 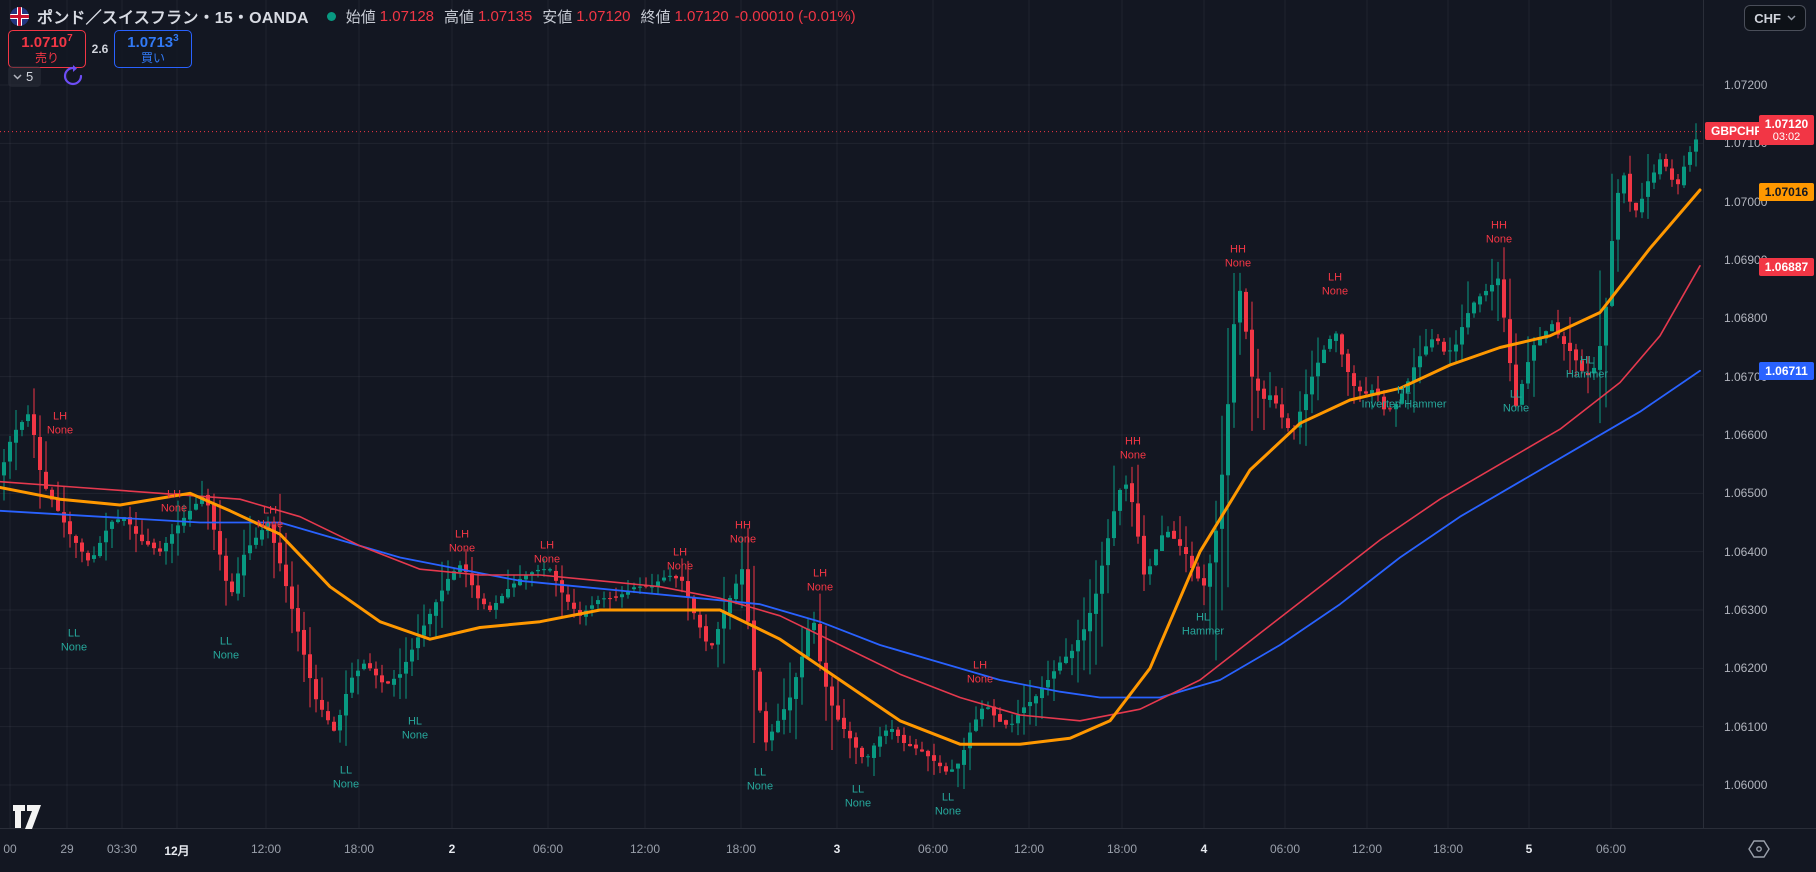 What do you see at coordinates (407, 16) in the screenshot?
I see `open-value: 1.07128` at bounding box center [407, 16].